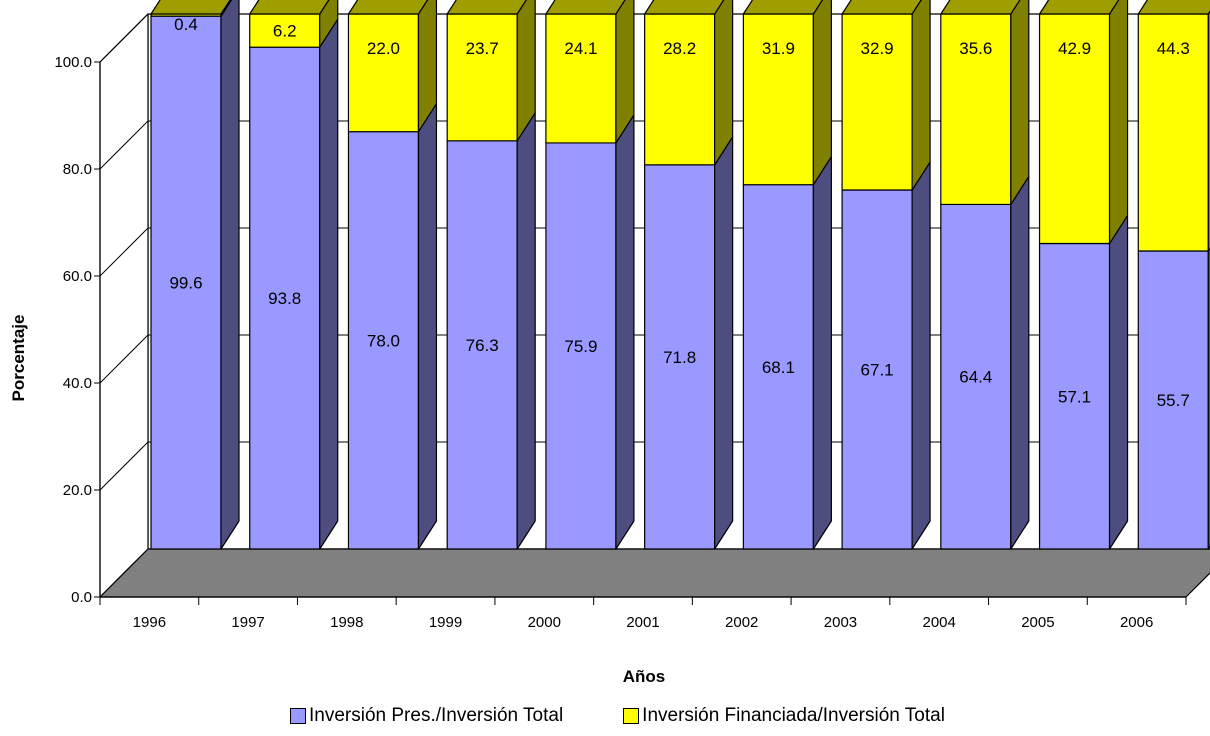 Image resolution: width=1210 pixels, height=736 pixels. I want to click on bar-inversion-pres-1998: 78.0, so click(392, 326).